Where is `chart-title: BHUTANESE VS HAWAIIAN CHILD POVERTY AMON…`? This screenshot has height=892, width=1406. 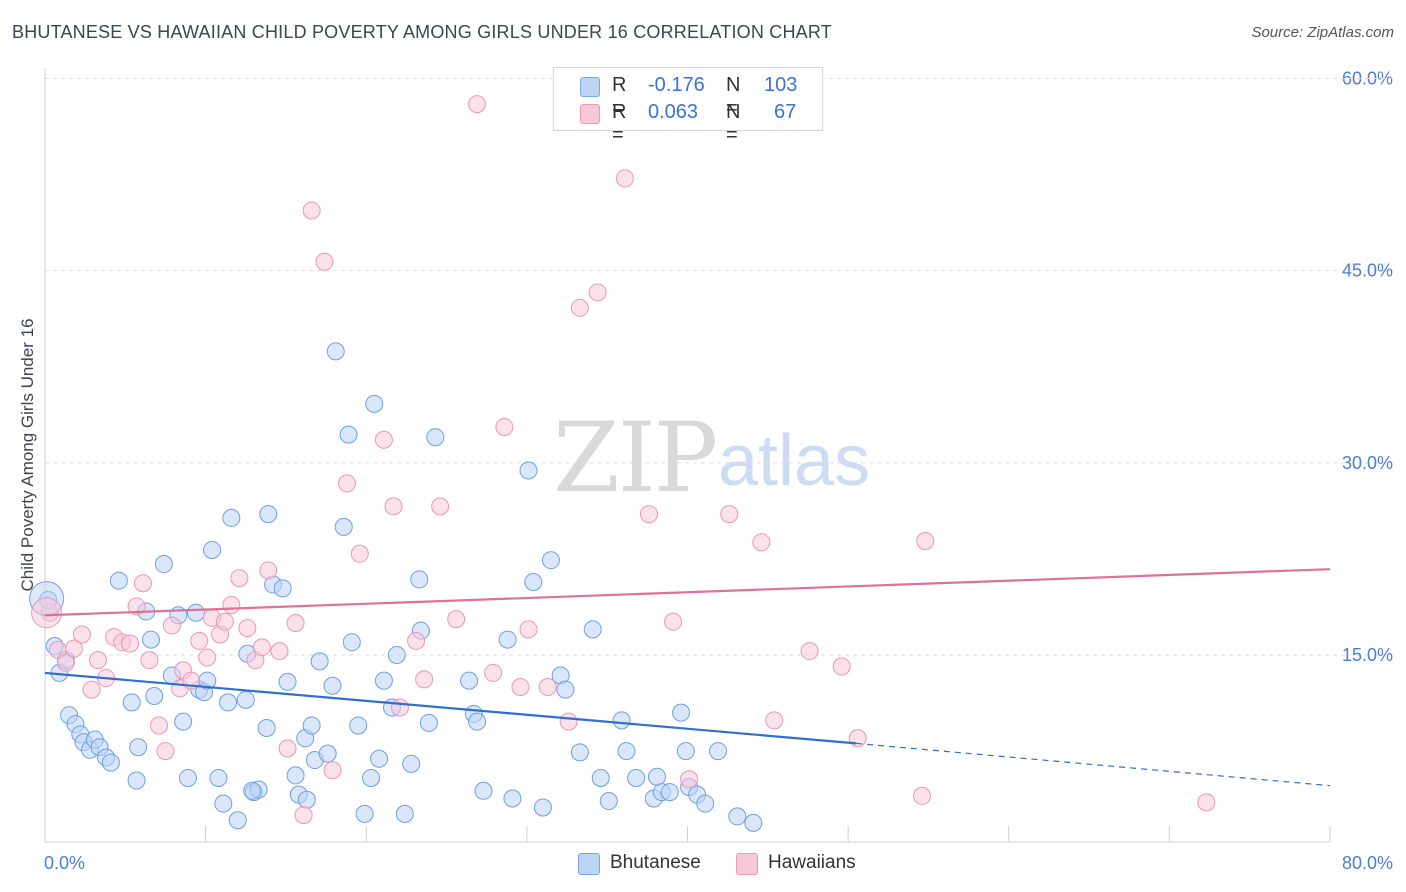
chart-title: BHUTANESE VS HAWAIIAN CHILD POVERTY AMON… is located at coordinates (422, 32).